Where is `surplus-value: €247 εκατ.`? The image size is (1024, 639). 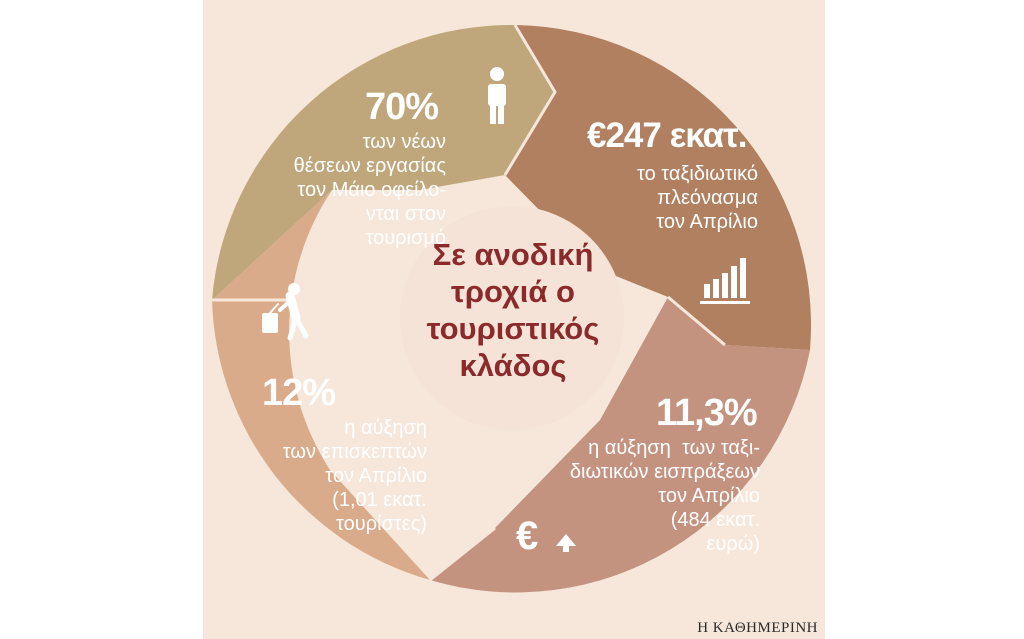
surplus-value: €247 εκατ. is located at coordinates (667, 135).